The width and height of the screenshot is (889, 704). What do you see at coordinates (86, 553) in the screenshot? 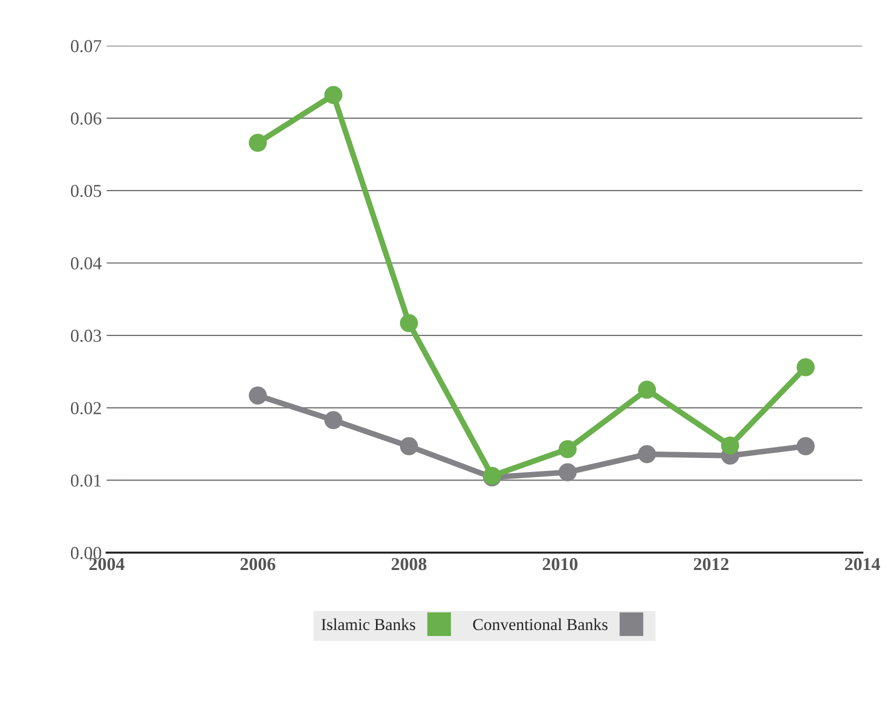
I see `y-tick-label: 0.00` at bounding box center [86, 553].